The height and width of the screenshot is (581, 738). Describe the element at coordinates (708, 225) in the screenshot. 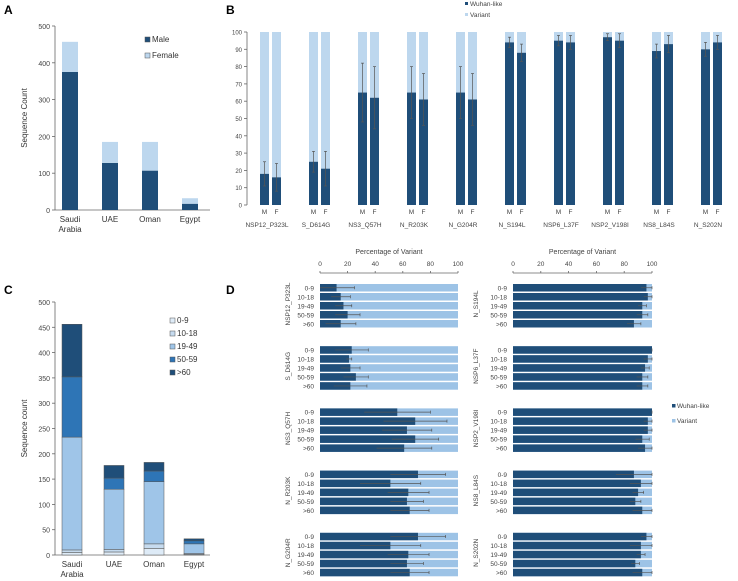

I see `mutation-label: N_S202N` at that location.